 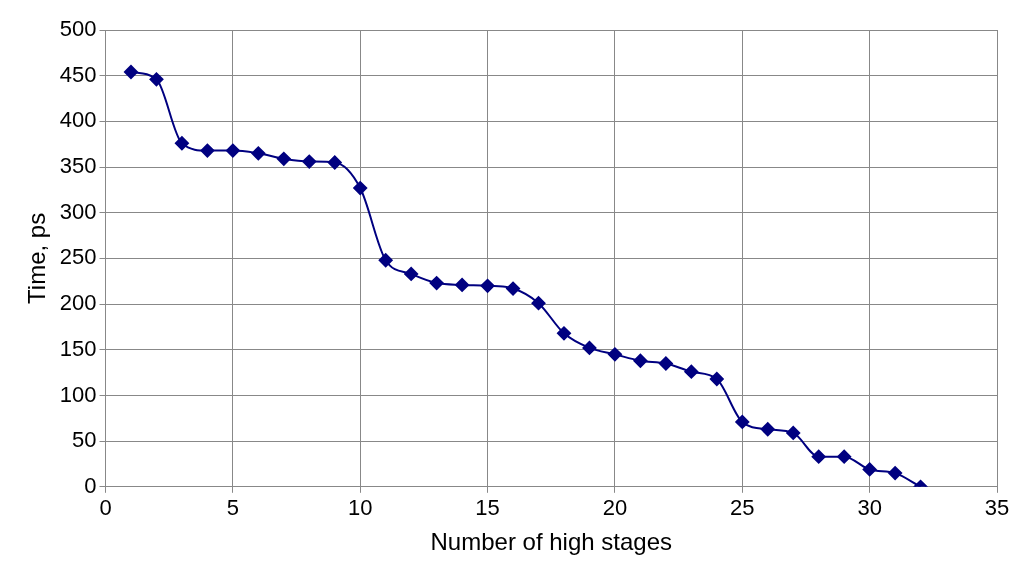 What do you see at coordinates (78, 303) in the screenshot?
I see `y-tick-label: 200` at bounding box center [78, 303].